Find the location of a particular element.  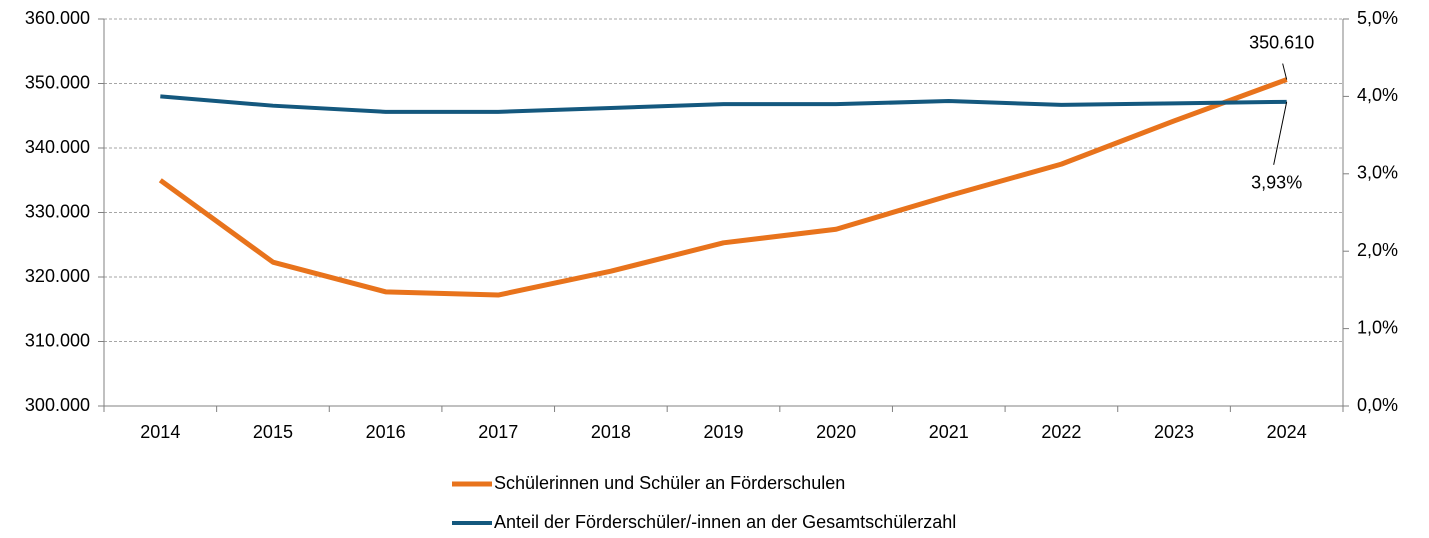

y-tick-label: 320.000 is located at coordinates (57, 276).